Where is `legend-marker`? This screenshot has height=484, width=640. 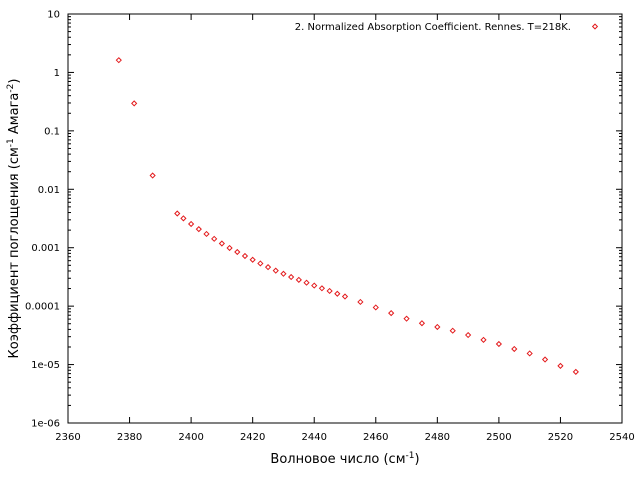
legend-marker is located at coordinates (595, 26).